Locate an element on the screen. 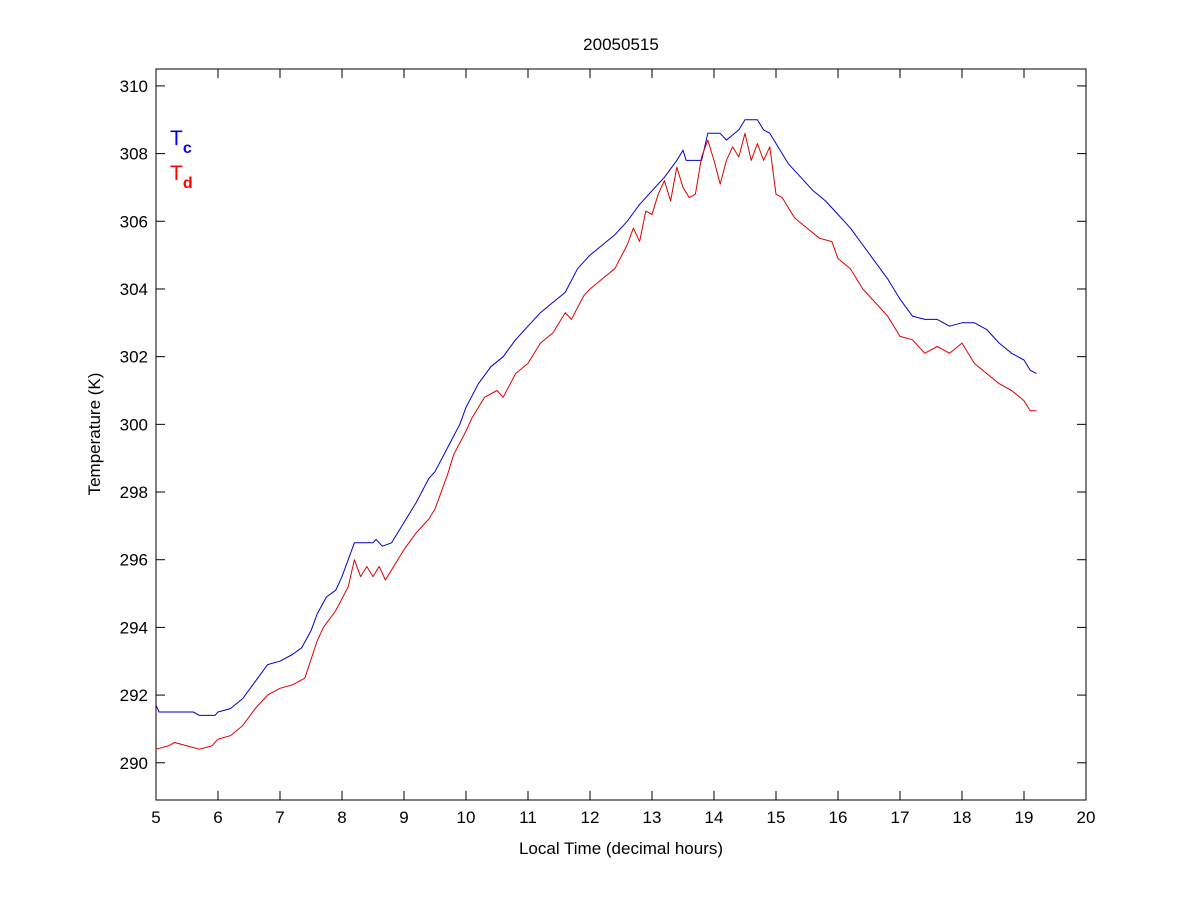 This screenshot has width=1200, height=900. x-tick-label: 18 is located at coordinates (962, 817).